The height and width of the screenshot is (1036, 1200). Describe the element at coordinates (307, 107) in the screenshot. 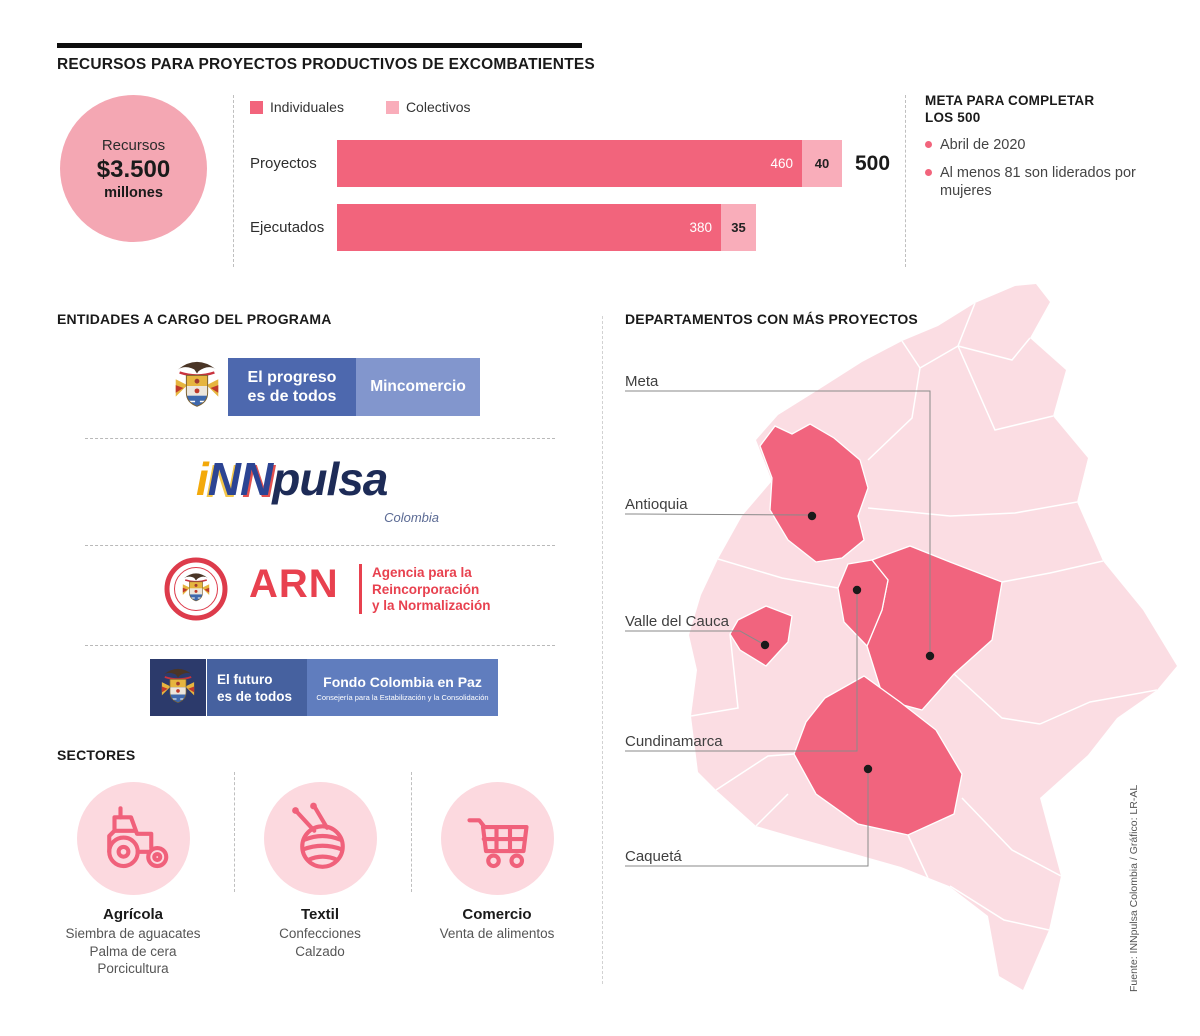

I see `legend-label-individuales: Individuales` at that location.